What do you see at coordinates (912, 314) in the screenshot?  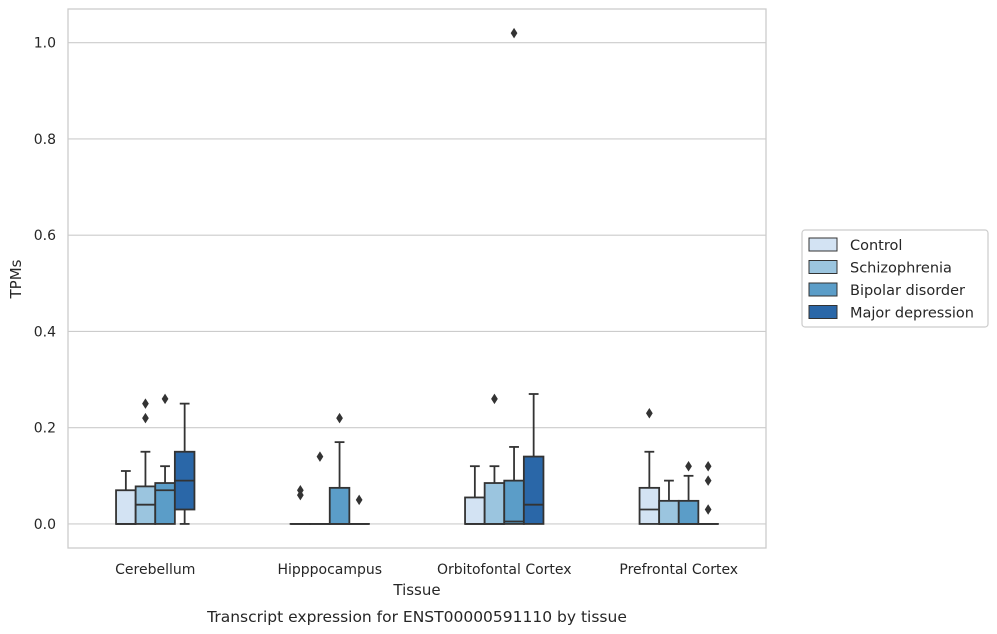 I see `legend-label: Major depression` at bounding box center [912, 314].